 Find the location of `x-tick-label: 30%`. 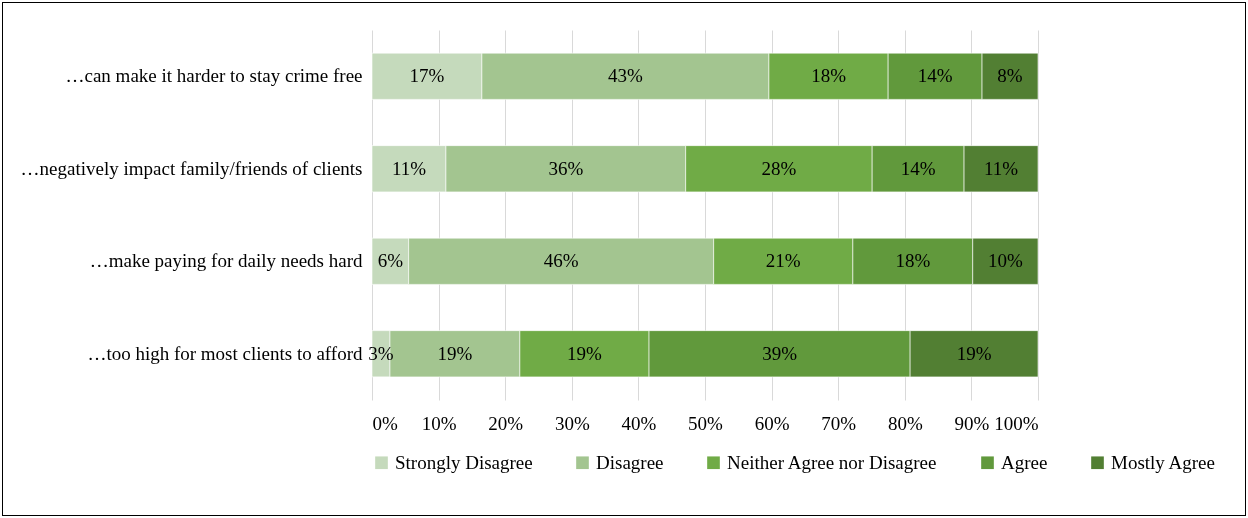

x-tick-label: 30% is located at coordinates (572, 423).